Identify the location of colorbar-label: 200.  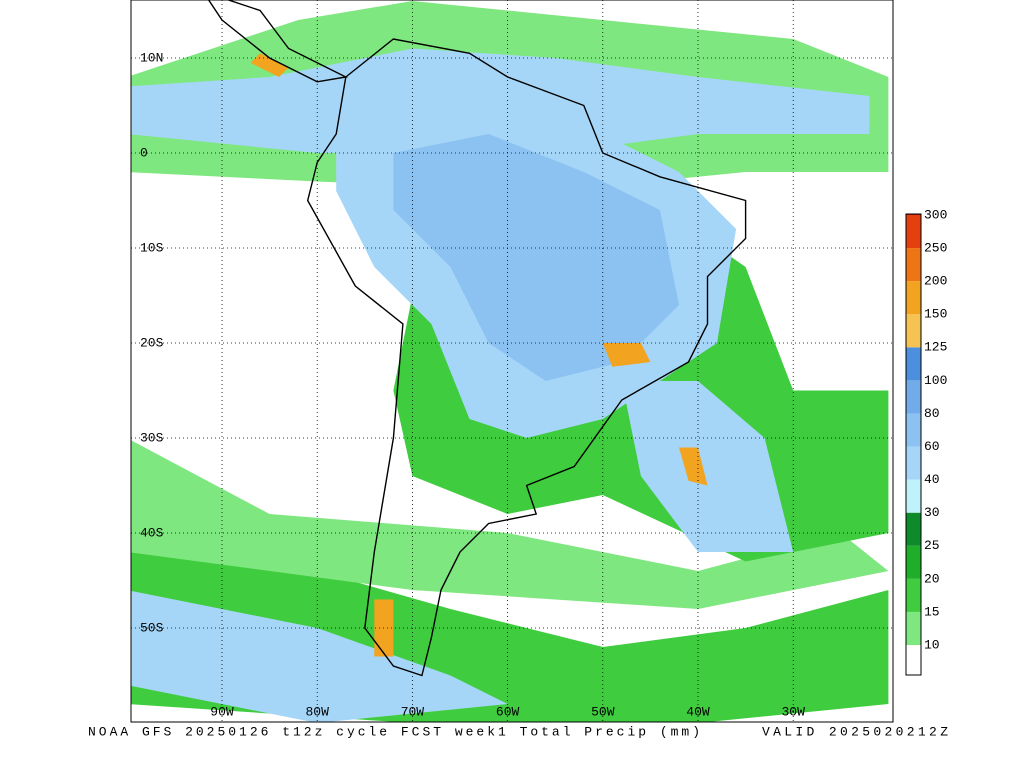
(935, 281).